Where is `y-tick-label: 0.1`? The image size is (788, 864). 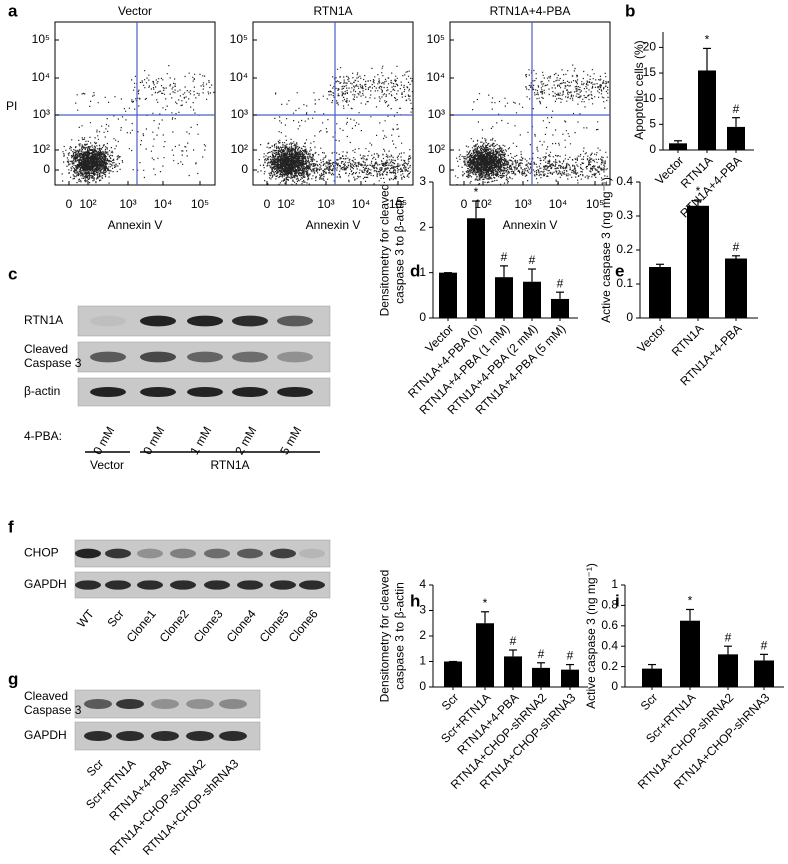 y-tick-label: 0.1 is located at coordinates (624, 283).